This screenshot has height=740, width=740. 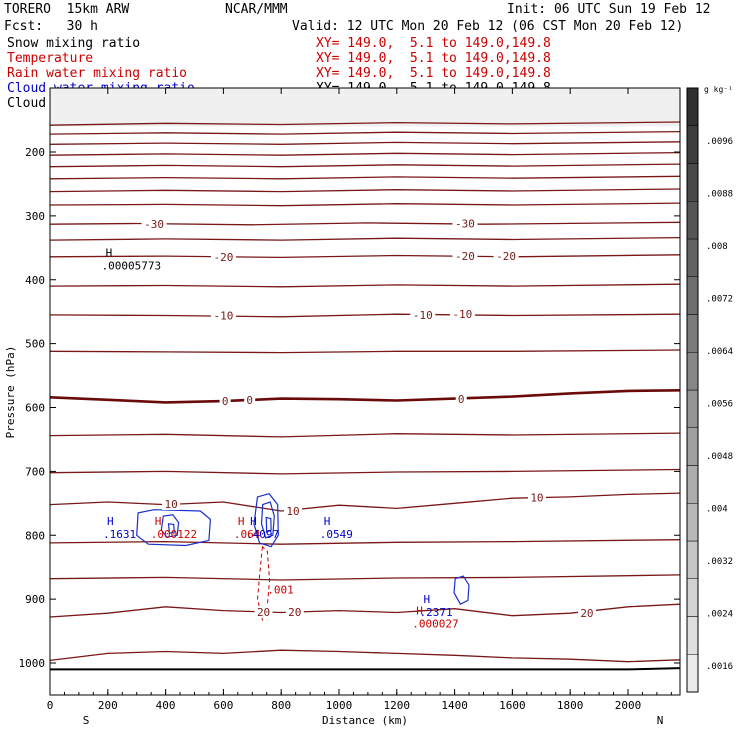 I want to click on y-tick-label: 1000, so click(x=32, y=663).